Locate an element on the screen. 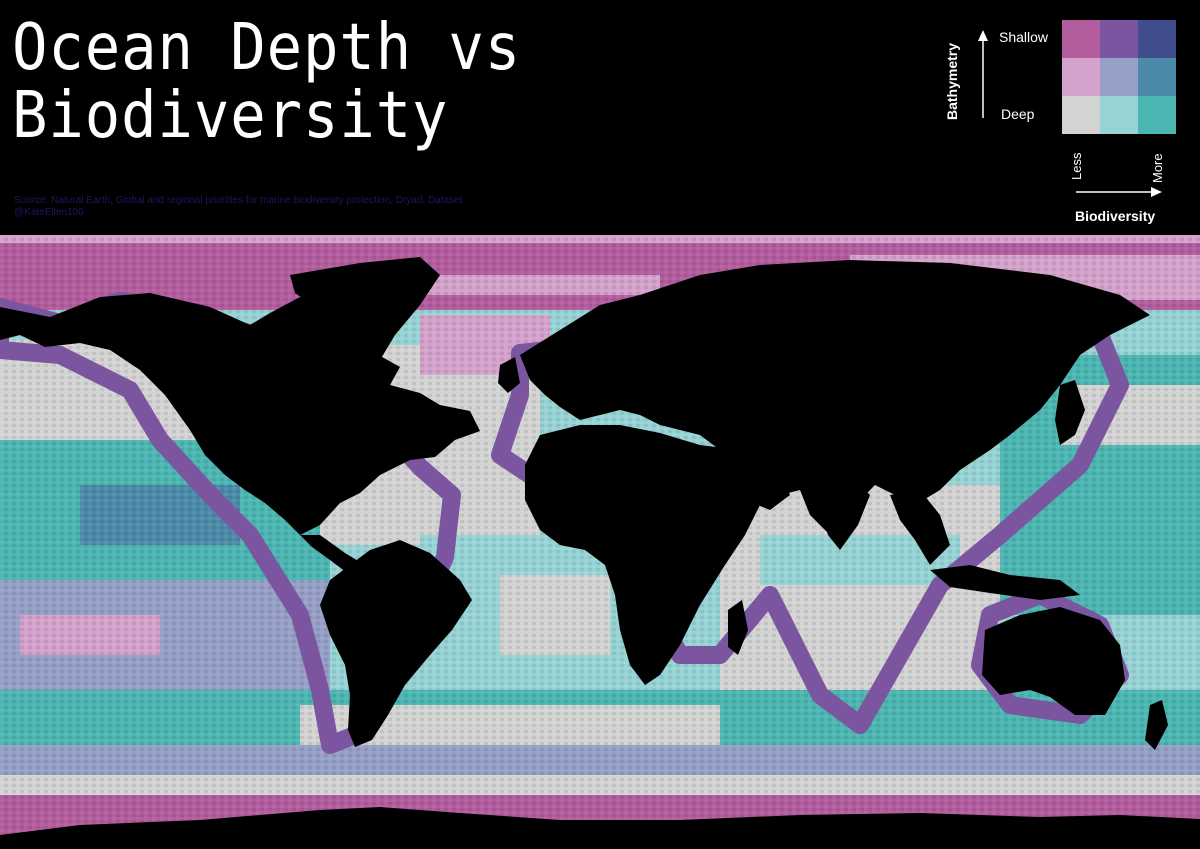 The image size is (1200, 849). title-line-2: Biodiversity is located at coordinates (230, 116).